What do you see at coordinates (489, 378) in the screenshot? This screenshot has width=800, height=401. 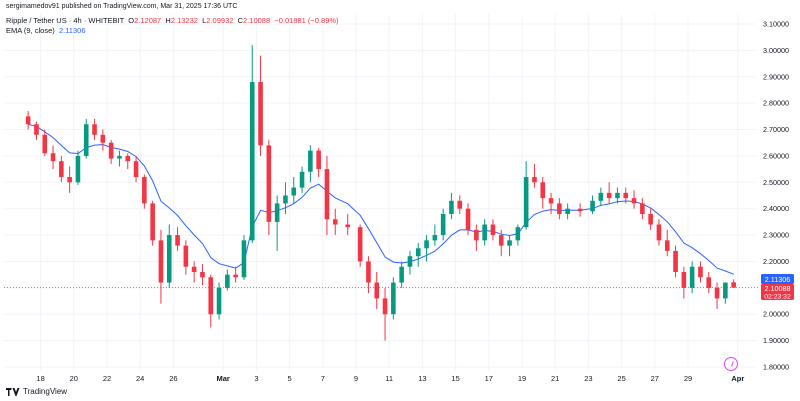 I see `x-tick-label: 17` at bounding box center [489, 378].